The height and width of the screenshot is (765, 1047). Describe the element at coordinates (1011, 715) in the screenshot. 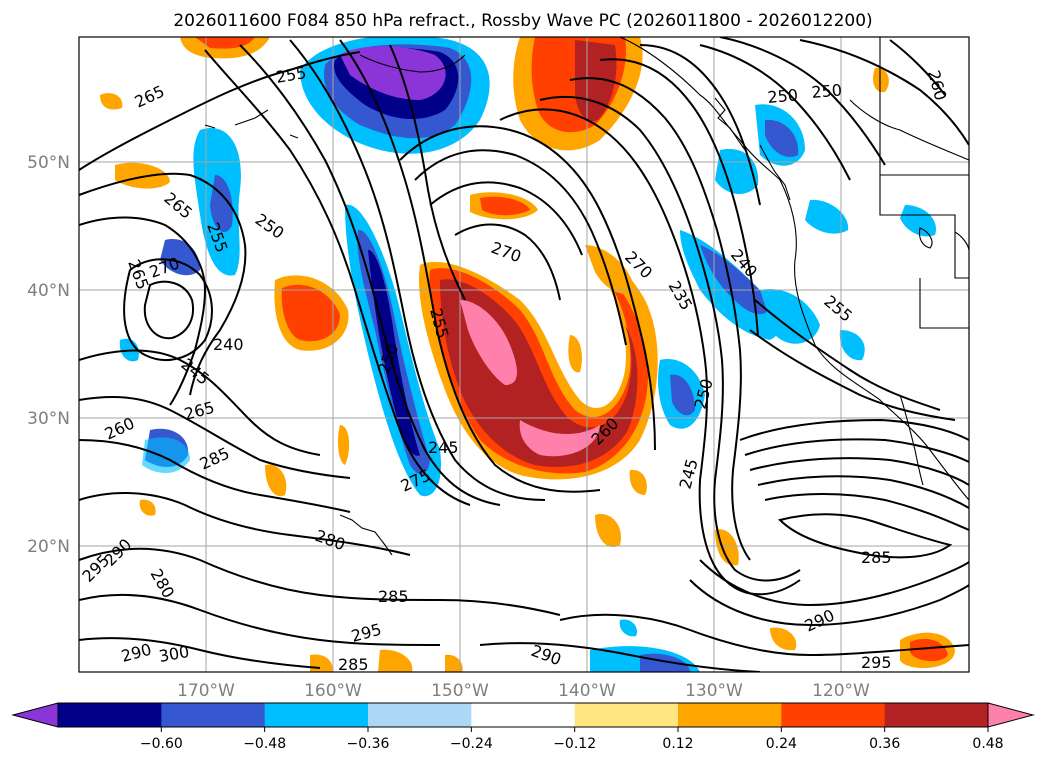

I see `colorbar-extend-max` at that location.